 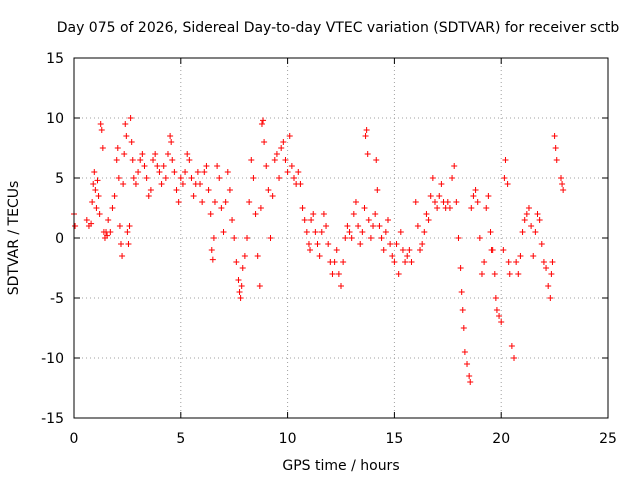 I want to click on y-tick-label: -5, so click(x=57, y=299).